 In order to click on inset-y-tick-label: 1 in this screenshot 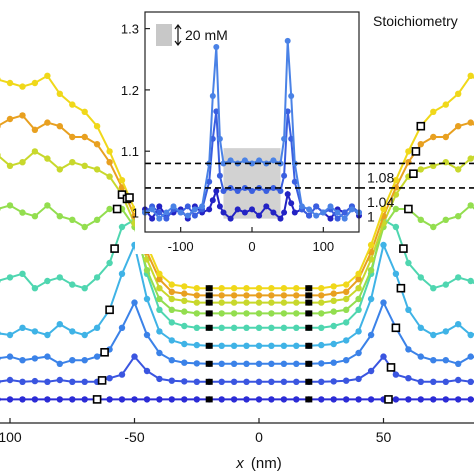, I will do `click(135, 213)`.